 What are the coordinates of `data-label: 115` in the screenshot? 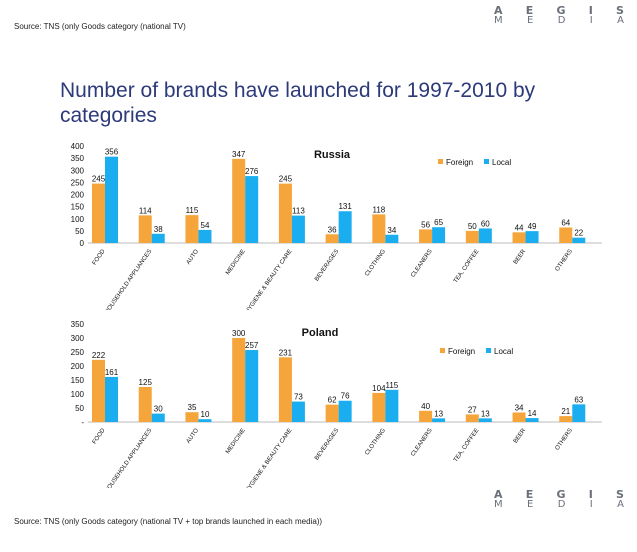 It's located at (391, 385).